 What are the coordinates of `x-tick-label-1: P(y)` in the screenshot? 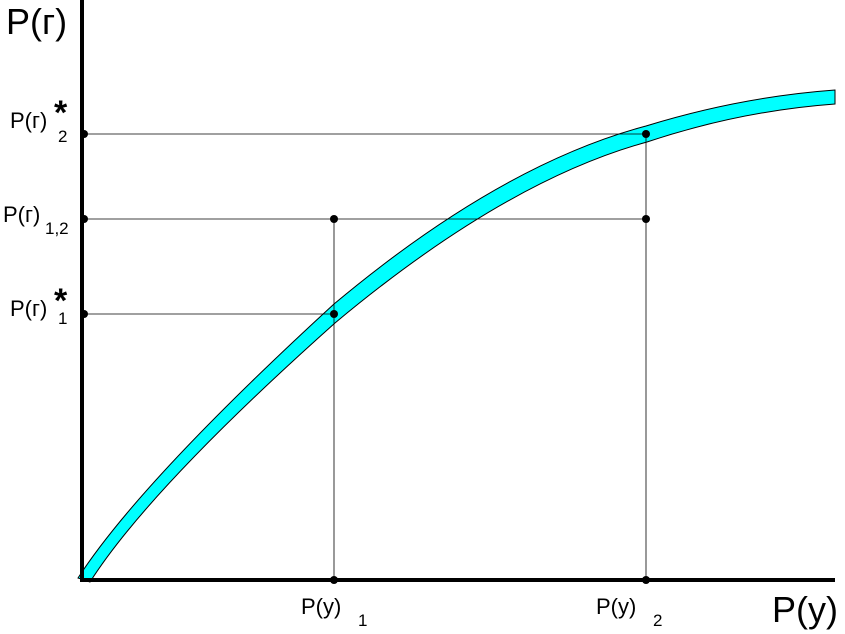 It's located at (321, 606).